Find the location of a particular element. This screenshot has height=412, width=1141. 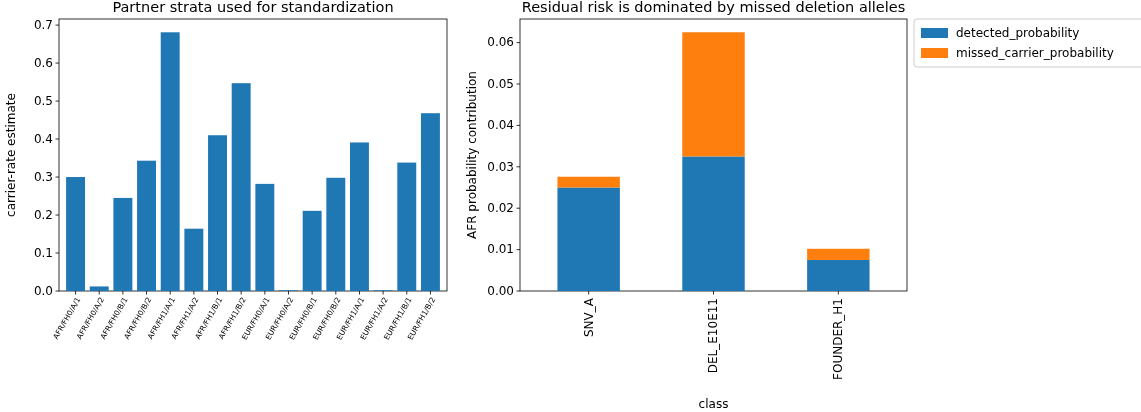

y-tick-label: 0.4 is located at coordinates (43, 138).